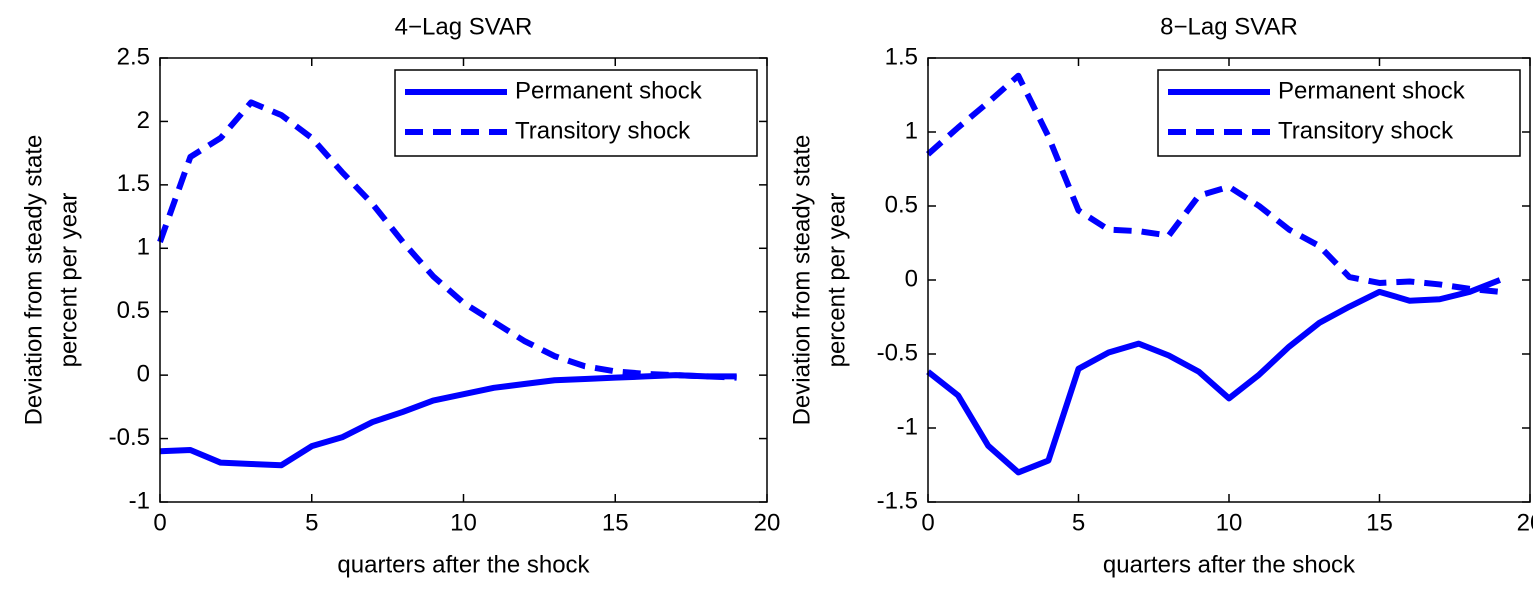 This screenshot has width=1533, height=589. Describe the element at coordinates (1229, 26) in the screenshot. I see `chart-title: 8−Lag SVAR` at that location.